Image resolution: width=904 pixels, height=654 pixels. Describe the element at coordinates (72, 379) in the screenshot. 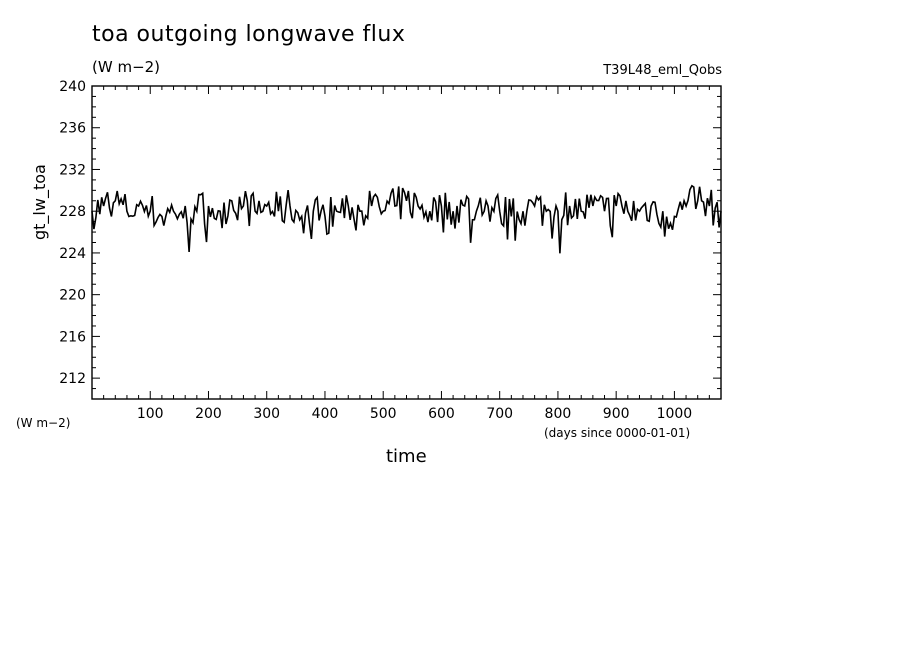

I see `y-tick-label: 212` at that location.